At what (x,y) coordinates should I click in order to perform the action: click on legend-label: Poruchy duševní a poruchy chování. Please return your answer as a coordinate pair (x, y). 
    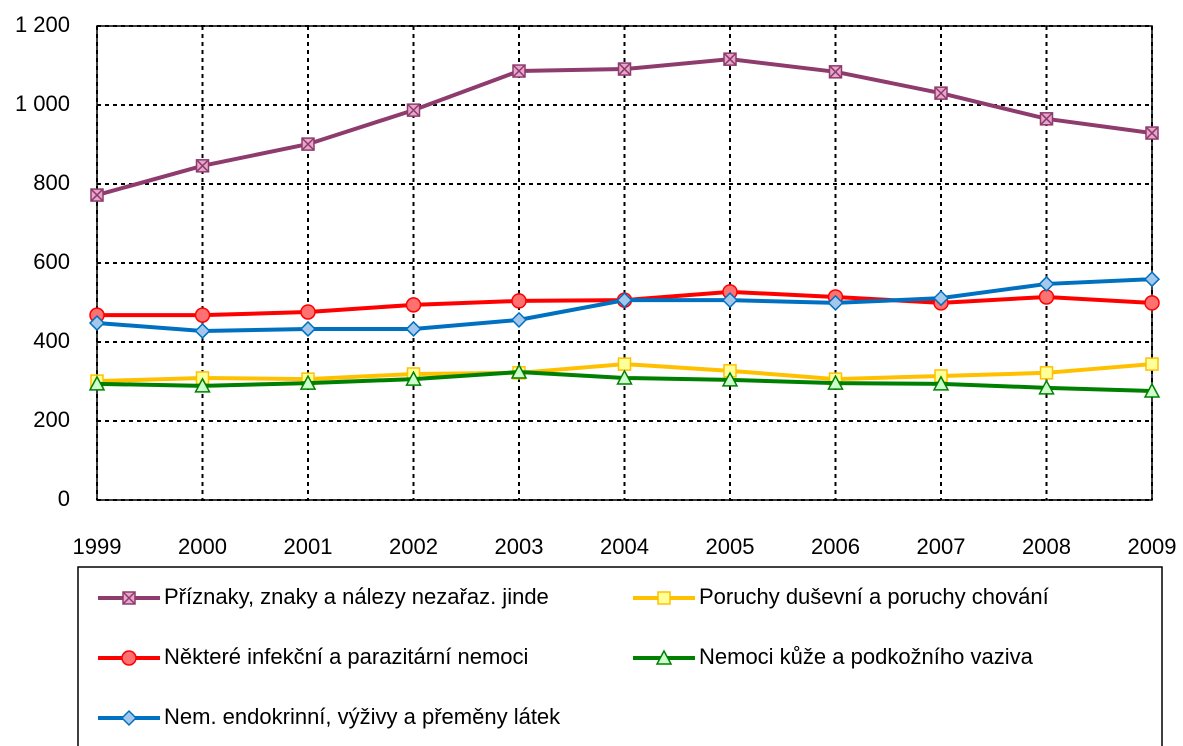
    Looking at the image, I should click on (874, 596).